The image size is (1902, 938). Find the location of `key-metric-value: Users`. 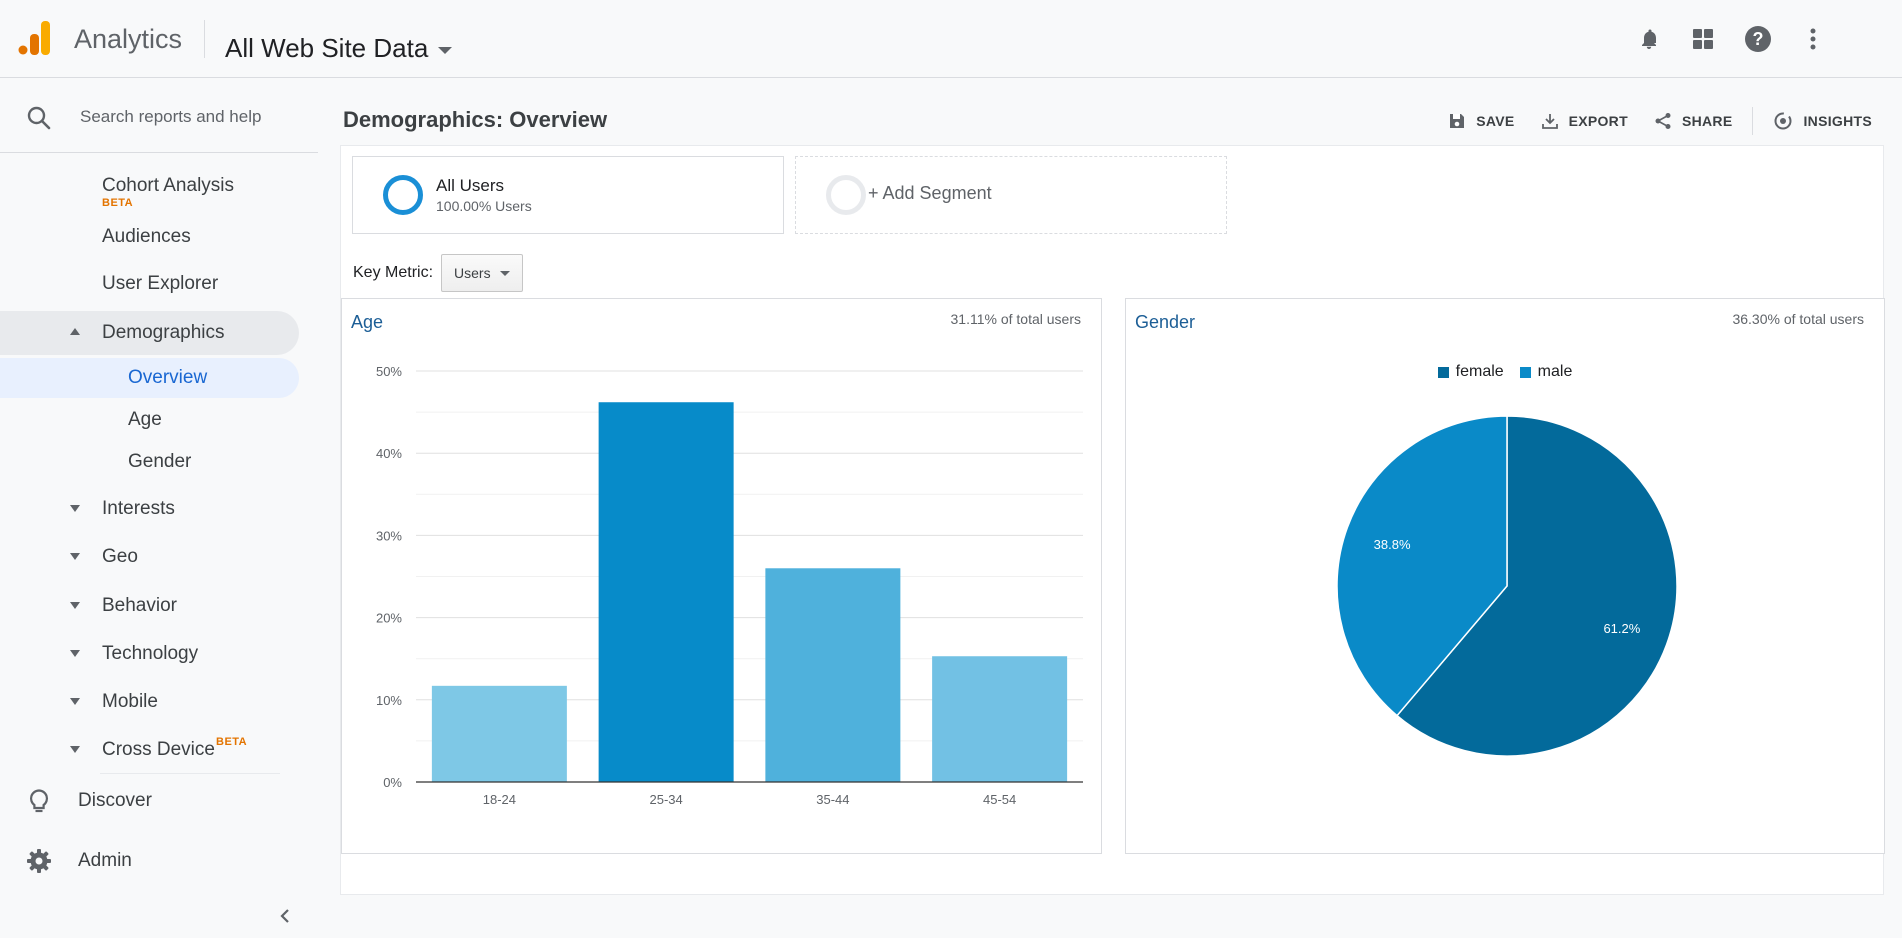

key-metric-value: Users is located at coordinates (472, 273).